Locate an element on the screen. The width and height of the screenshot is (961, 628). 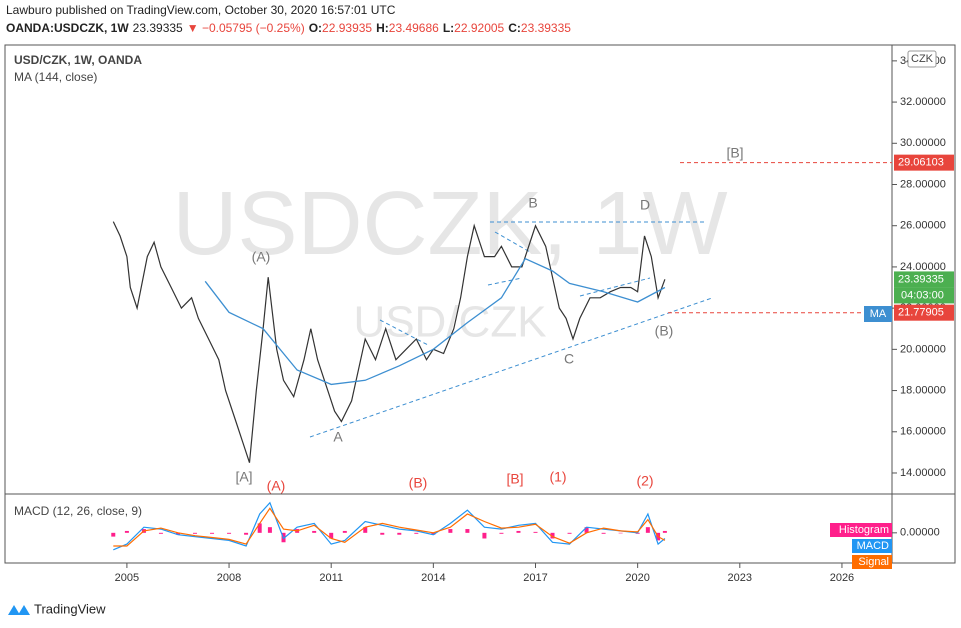
y-tick-label: 32.00000 is located at coordinates (923, 102).